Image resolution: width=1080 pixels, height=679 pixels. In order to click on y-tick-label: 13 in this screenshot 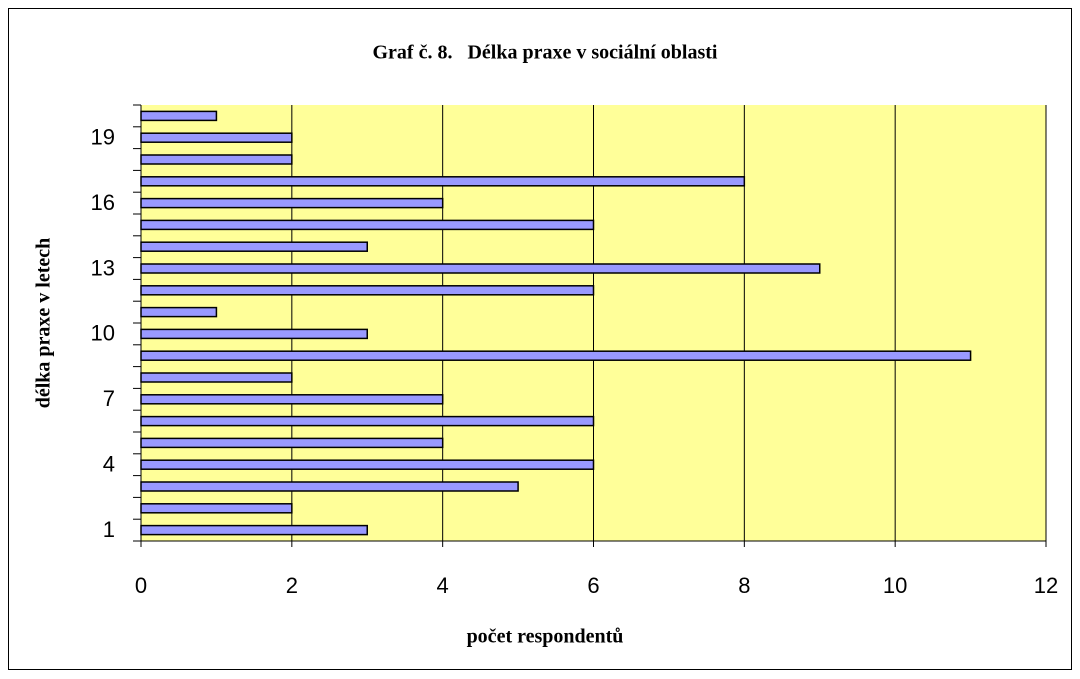, I will do `click(103, 267)`.